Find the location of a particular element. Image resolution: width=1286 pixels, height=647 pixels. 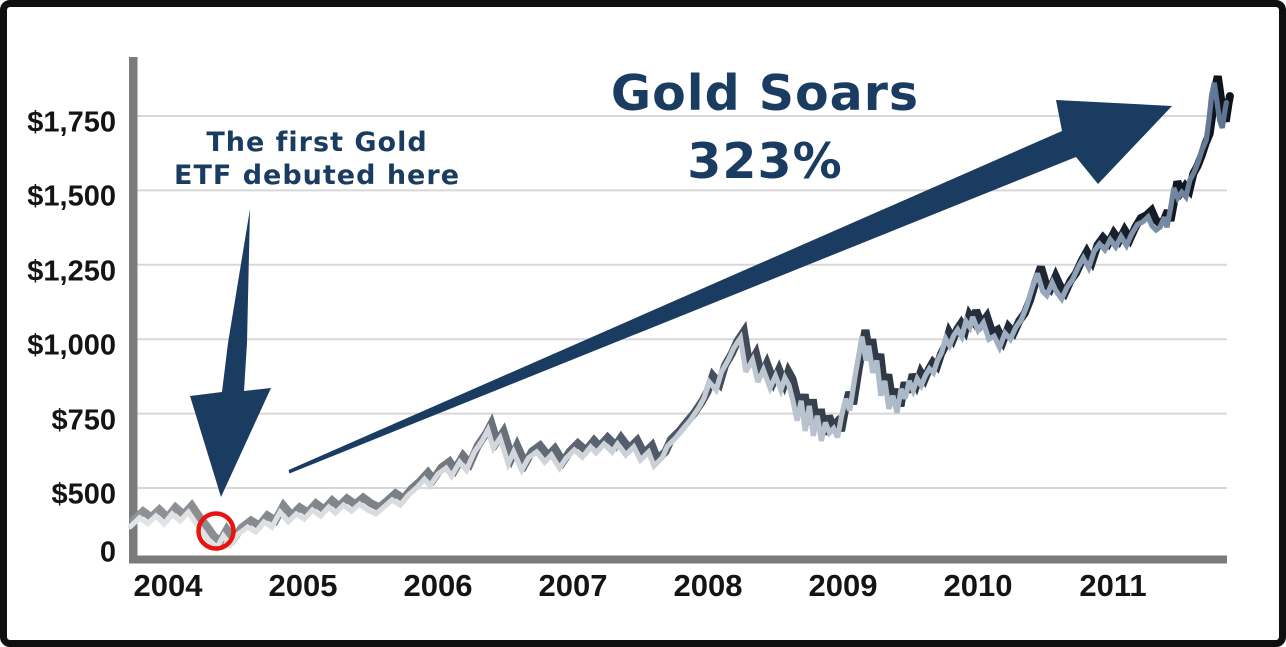

y-axis is located at coordinates (133, 310).